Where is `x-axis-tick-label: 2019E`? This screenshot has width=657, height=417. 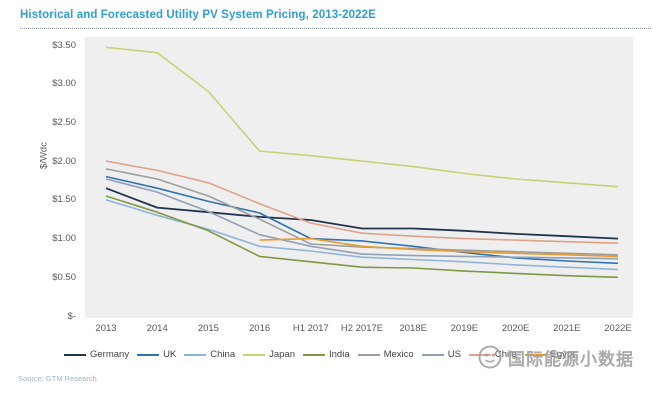 x-axis-tick-label: 2019E is located at coordinates (464, 328).